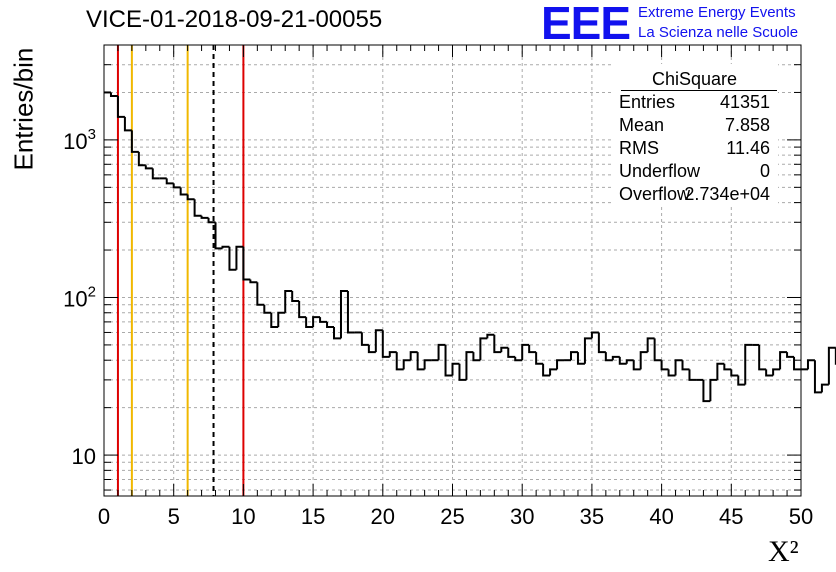 The height and width of the screenshot is (572, 836). I want to click on logo-line-1: Extreme Energy Events, so click(717, 12).